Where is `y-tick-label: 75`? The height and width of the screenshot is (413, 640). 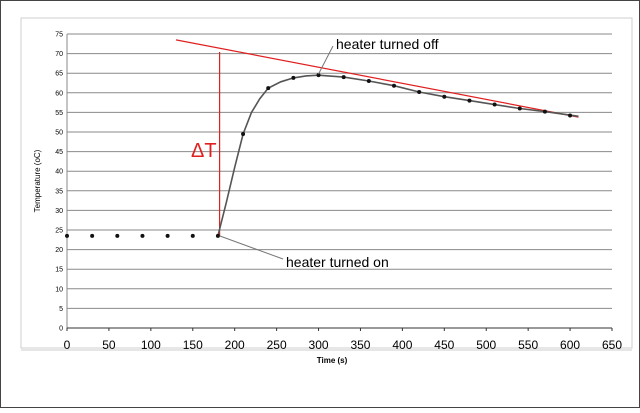 y-tick-label: 75 is located at coordinates (59, 35).